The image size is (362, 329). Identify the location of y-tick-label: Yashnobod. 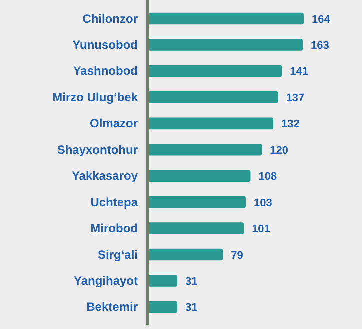
(105, 71).